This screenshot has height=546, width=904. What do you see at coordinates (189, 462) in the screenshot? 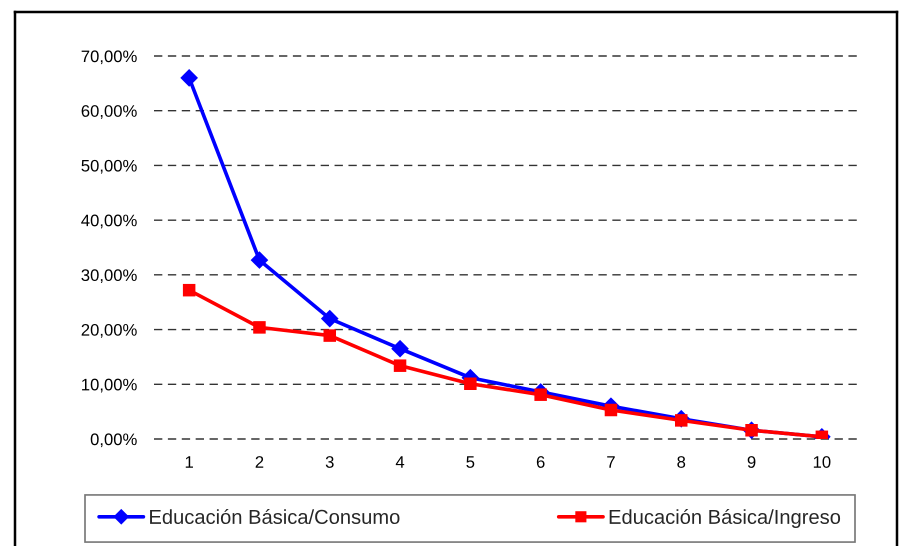
I see `x-tick-label: 1` at bounding box center [189, 462].